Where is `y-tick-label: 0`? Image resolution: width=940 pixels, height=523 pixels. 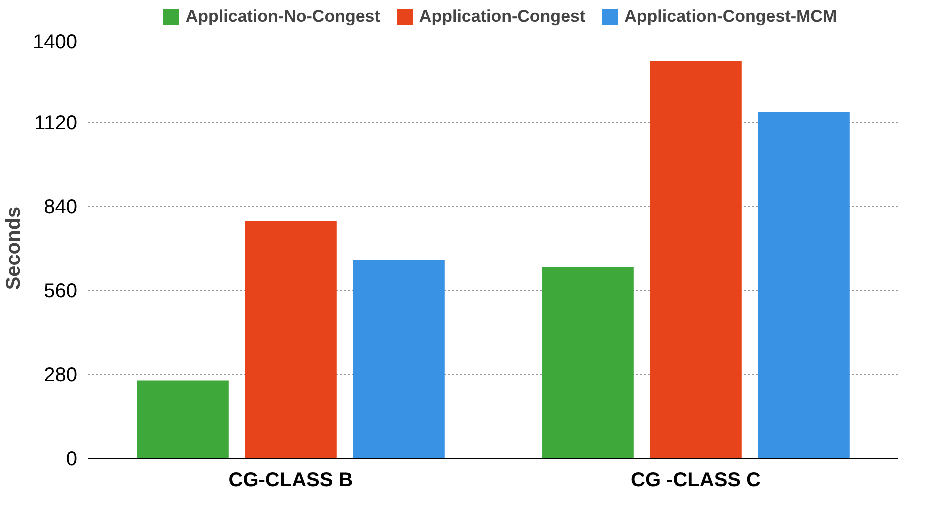
y-tick-label: 0 is located at coordinates (72, 459).